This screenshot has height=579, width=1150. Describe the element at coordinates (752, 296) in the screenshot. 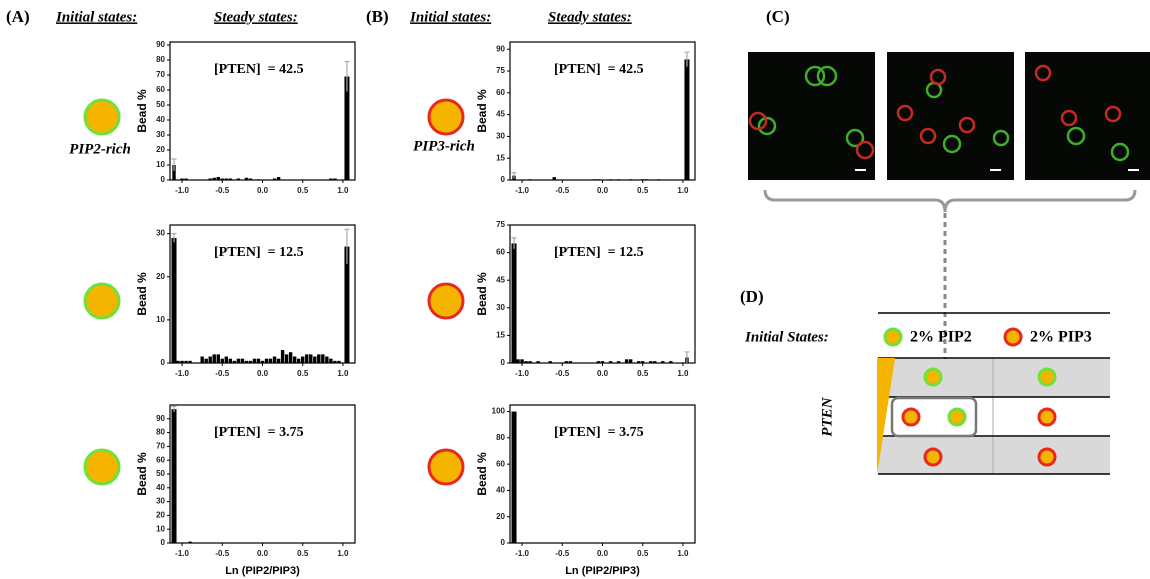

I see `panel-label: (D)` at that location.